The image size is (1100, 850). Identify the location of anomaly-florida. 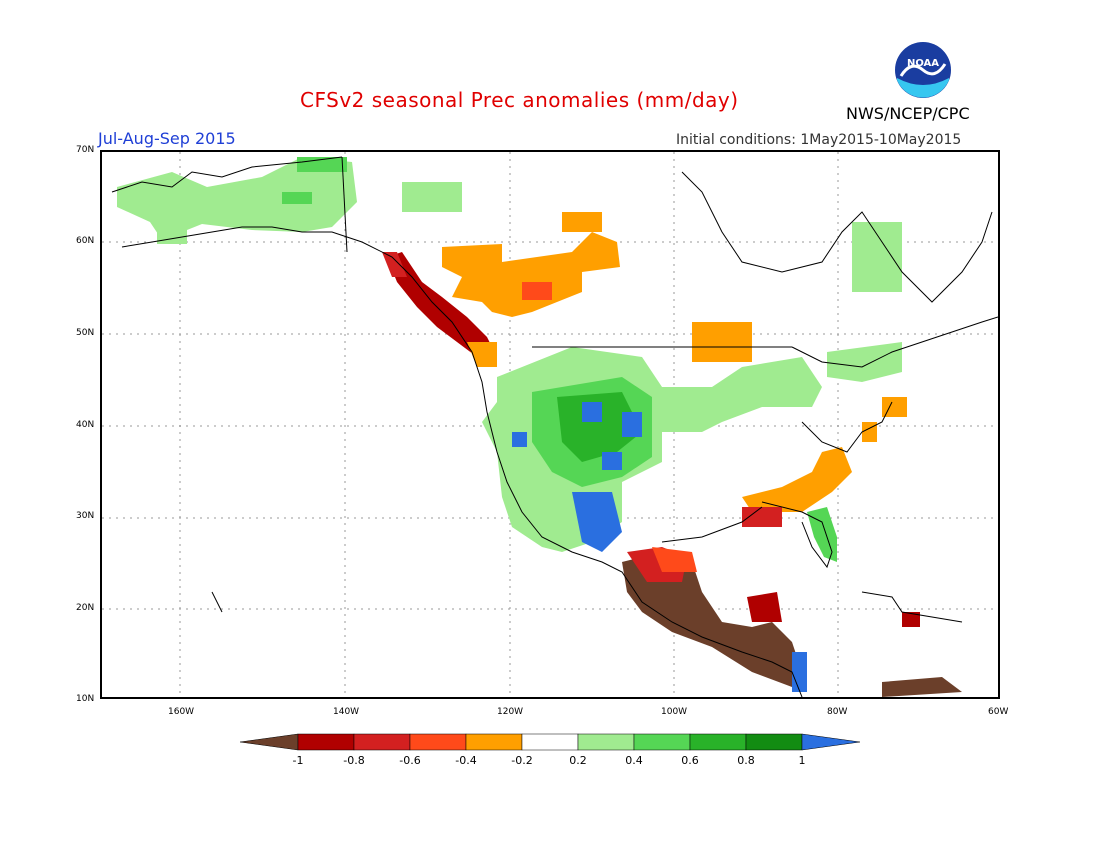
(822, 534).